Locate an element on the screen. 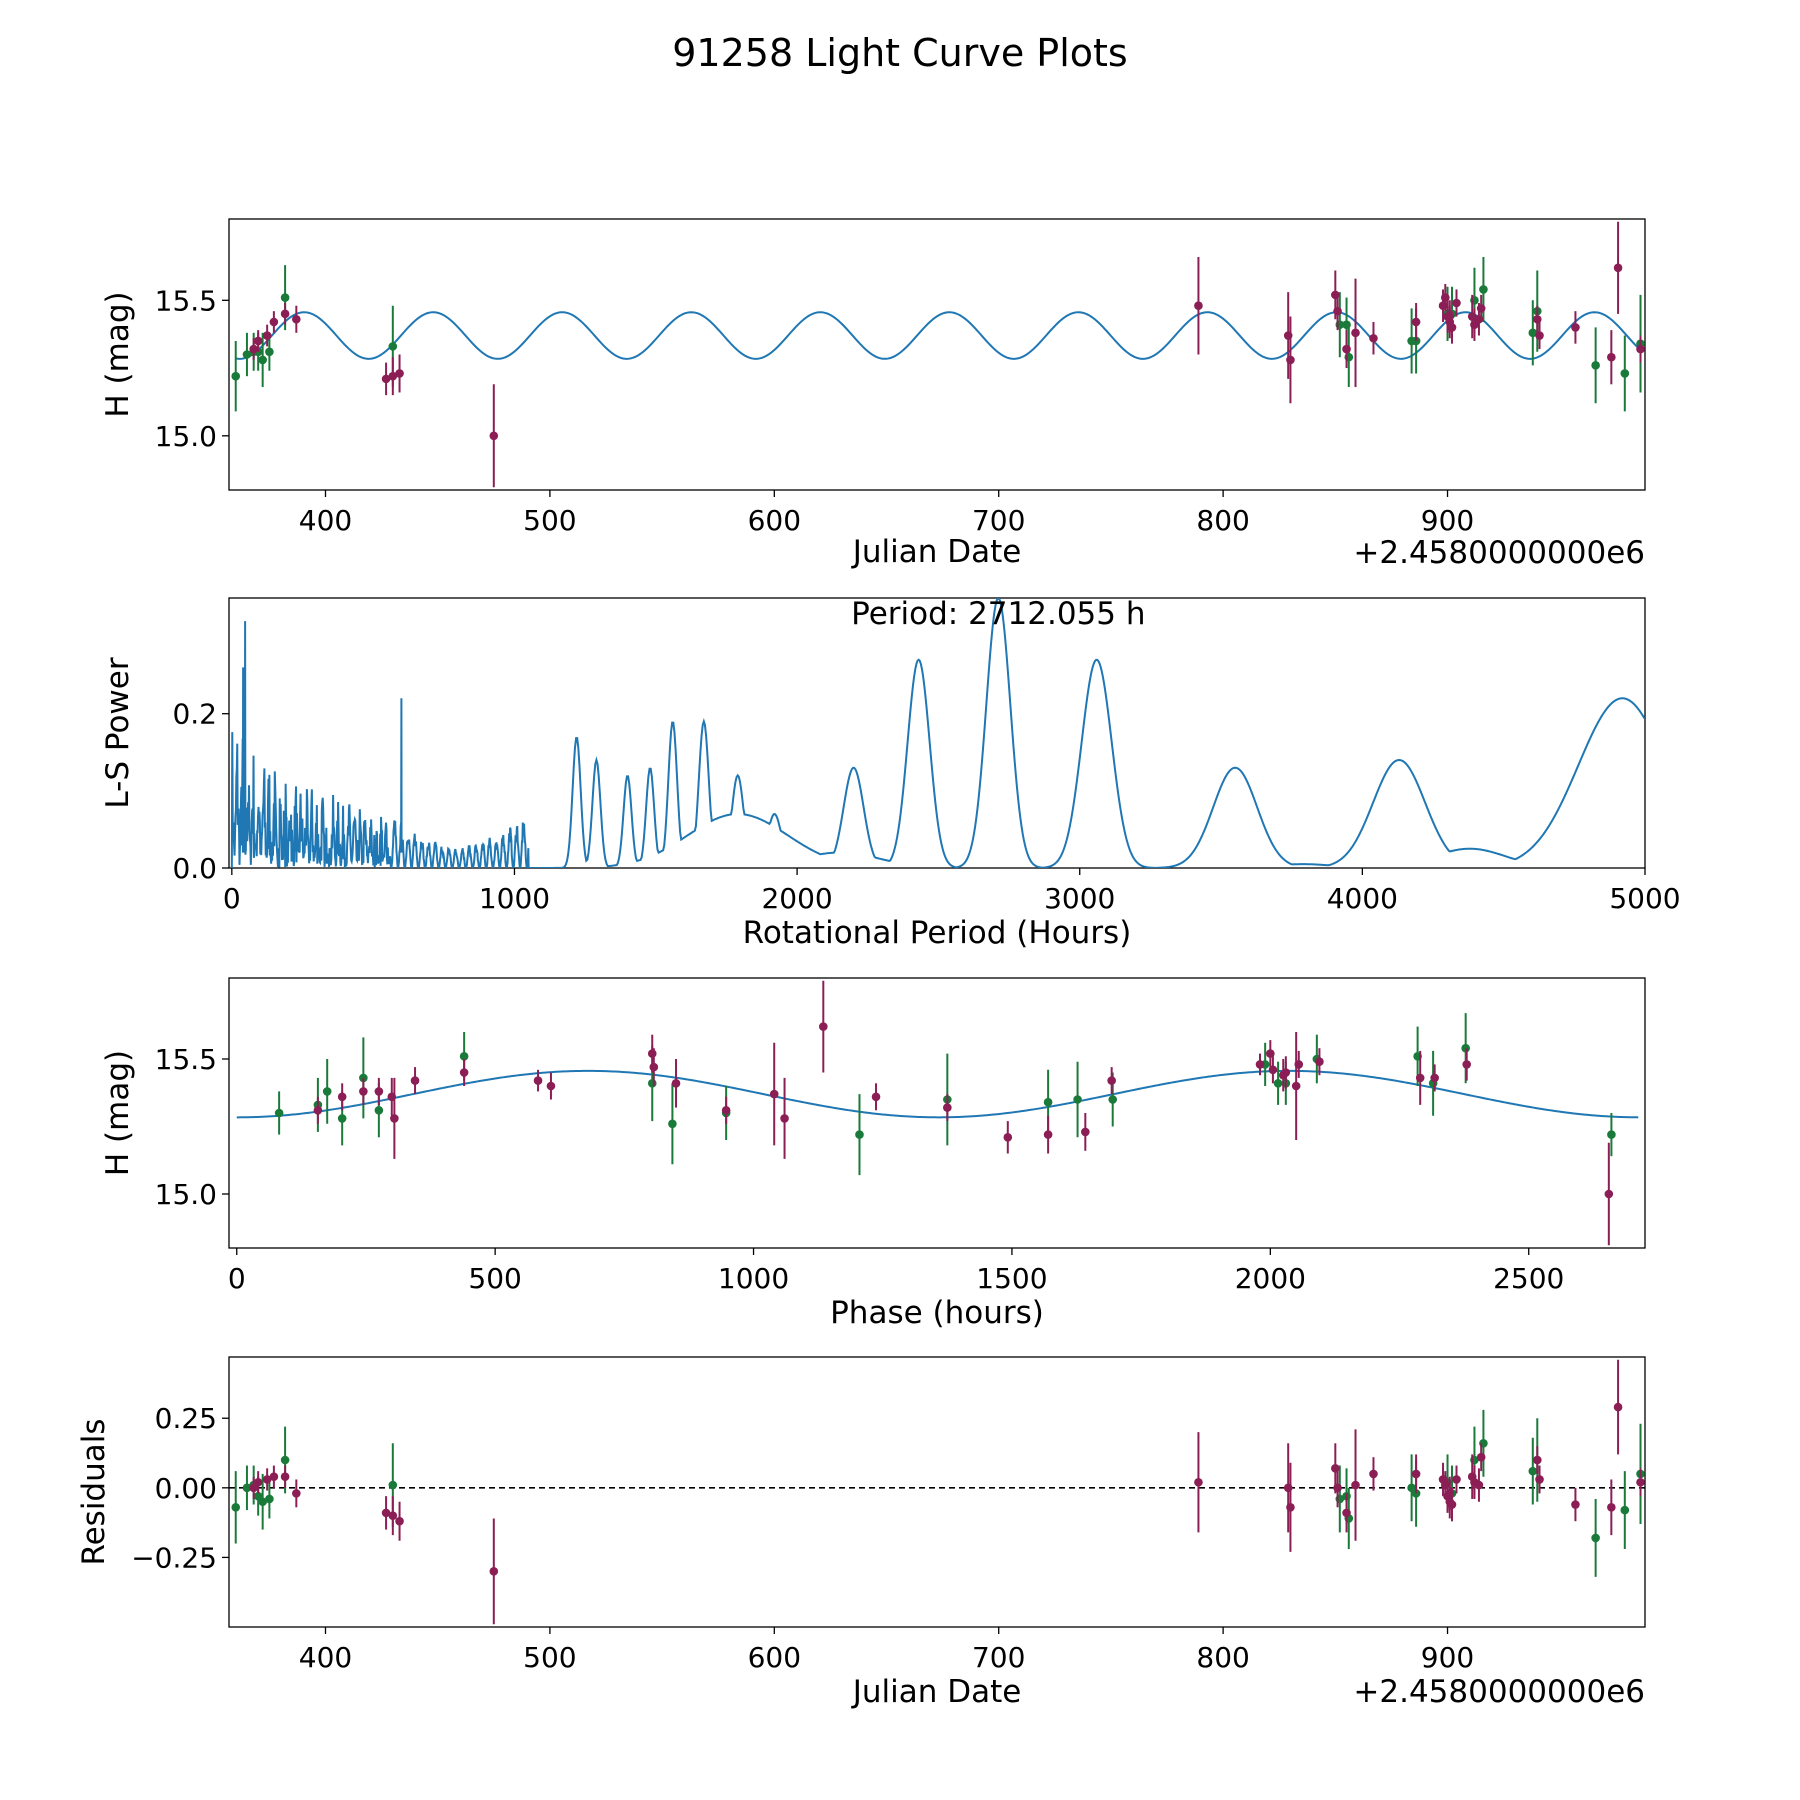 The image size is (1800, 1800). figure-title: 91258 Light Curve Plots is located at coordinates (899, 53).